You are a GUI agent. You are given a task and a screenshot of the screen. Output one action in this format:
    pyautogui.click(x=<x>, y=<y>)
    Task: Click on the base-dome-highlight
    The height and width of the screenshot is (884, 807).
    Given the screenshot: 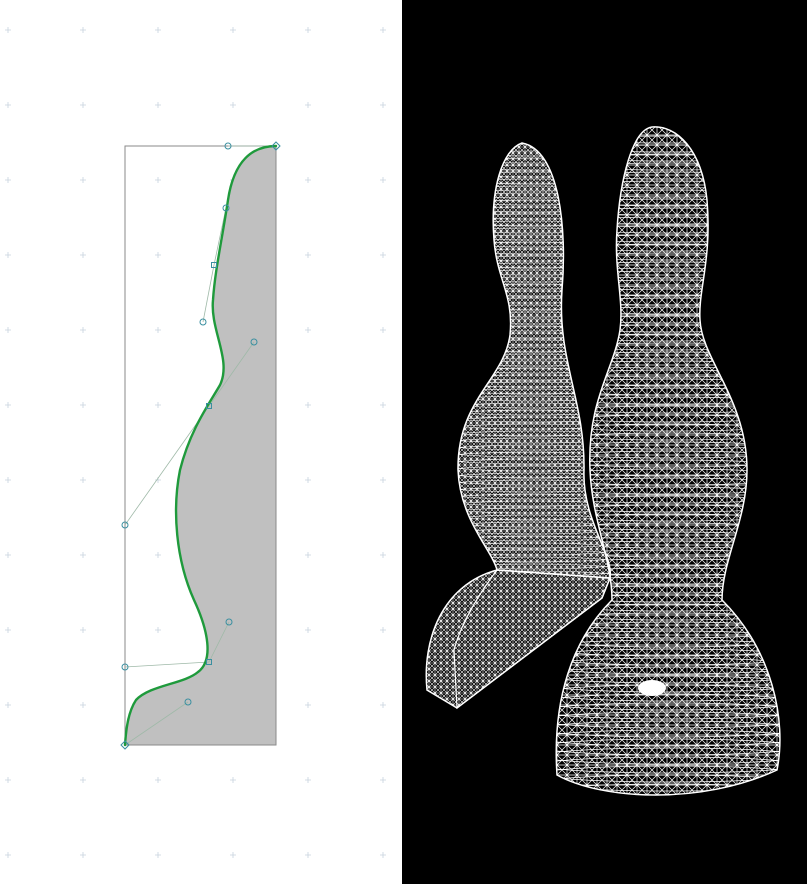 What is the action you would take?
    pyautogui.click(x=652, y=688)
    